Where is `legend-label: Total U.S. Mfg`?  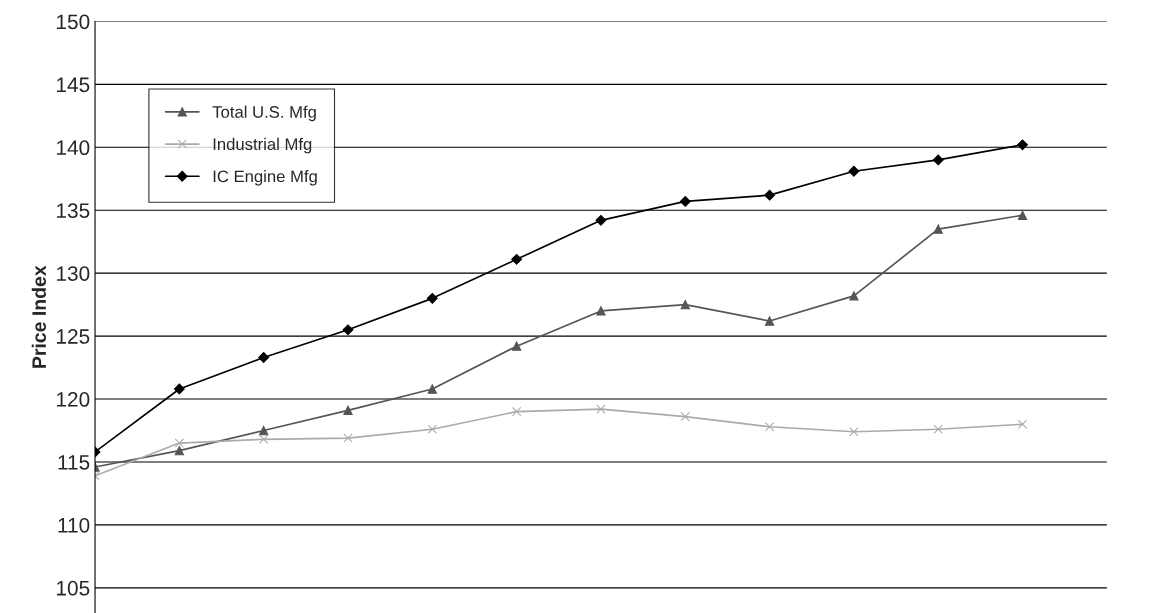 legend-label: Total U.S. Mfg is located at coordinates (264, 113).